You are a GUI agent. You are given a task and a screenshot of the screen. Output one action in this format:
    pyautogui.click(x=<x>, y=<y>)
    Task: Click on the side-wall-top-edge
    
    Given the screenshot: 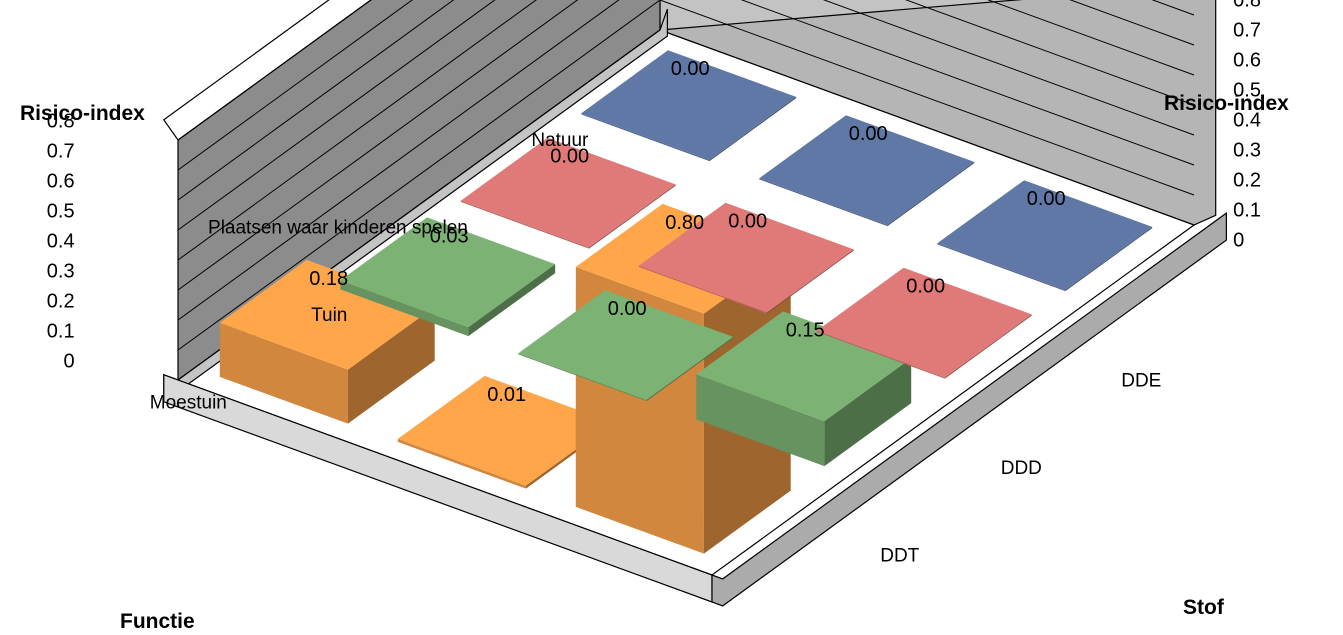 What is the action you would take?
    pyautogui.click(x=267, y=70)
    